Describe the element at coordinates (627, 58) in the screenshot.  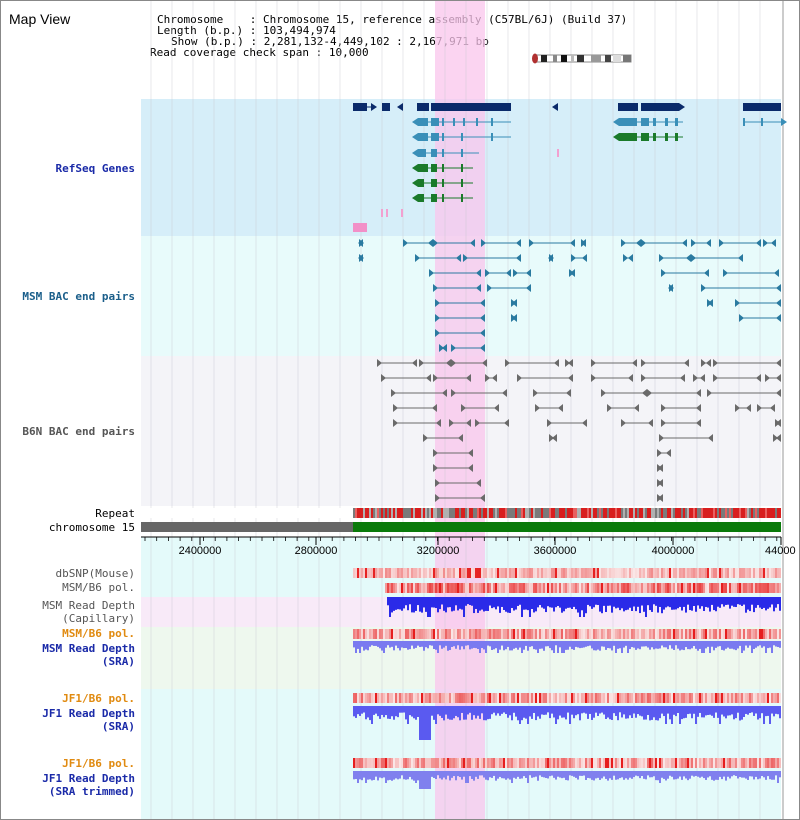
I see `ideogram-band` at that location.